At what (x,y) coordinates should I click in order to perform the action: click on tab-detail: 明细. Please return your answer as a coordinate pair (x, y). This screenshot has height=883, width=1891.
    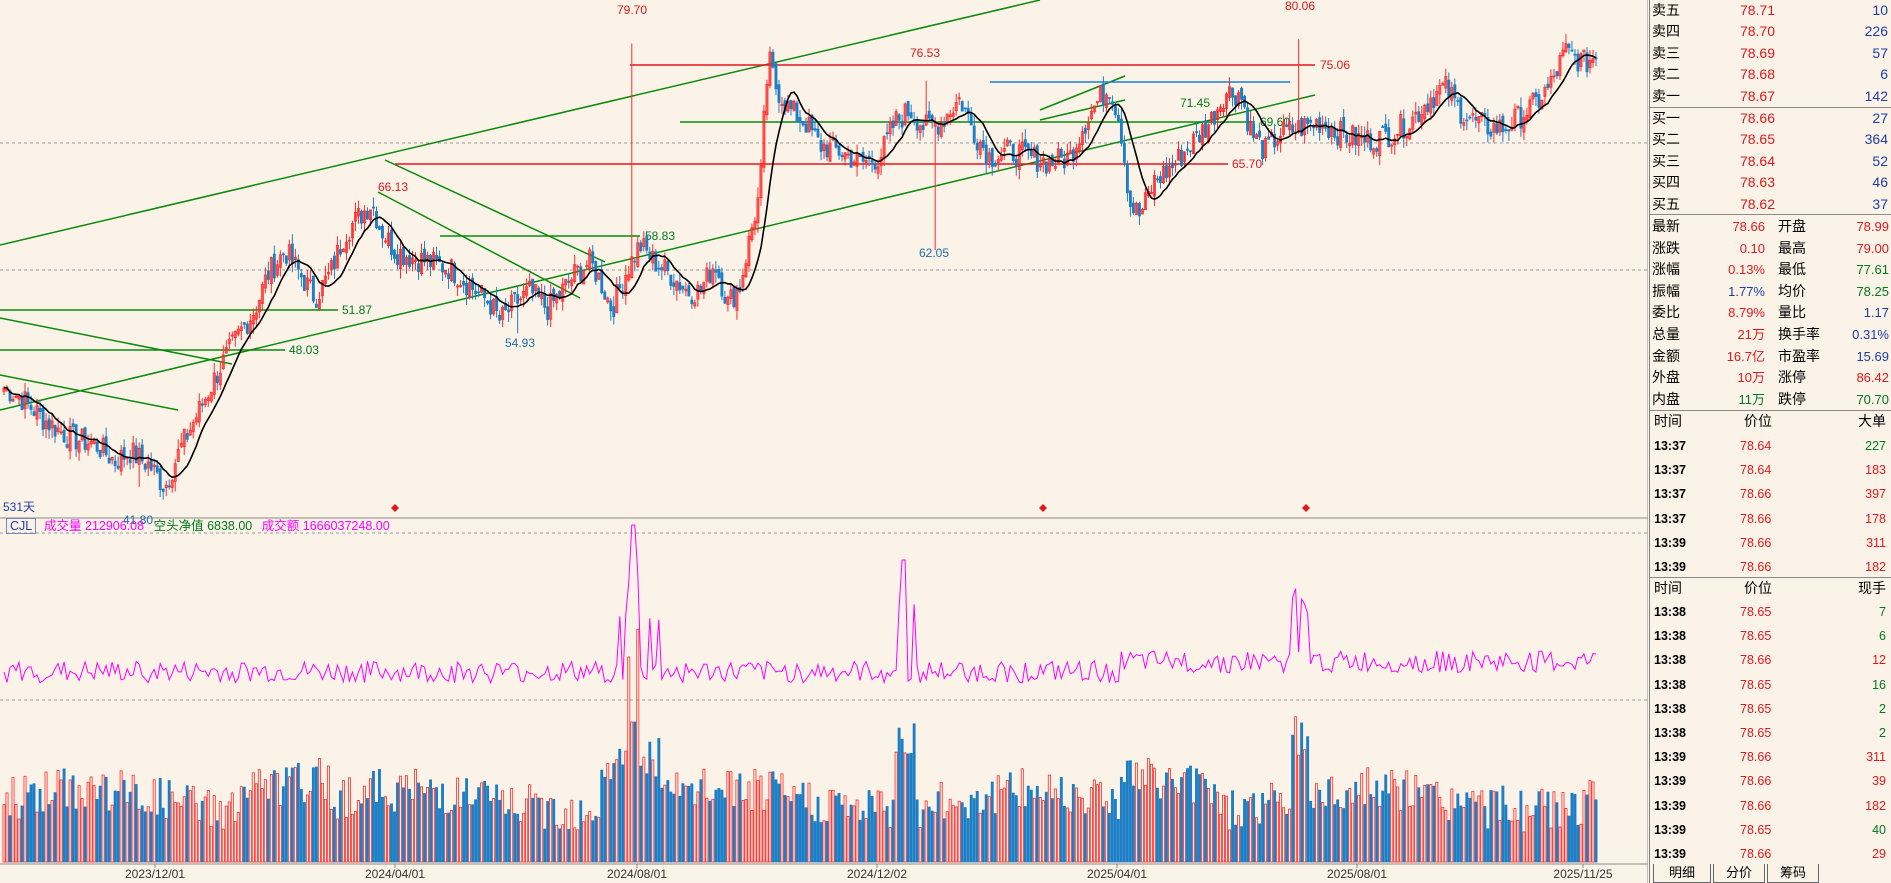
    Looking at the image, I should click on (1682, 873).